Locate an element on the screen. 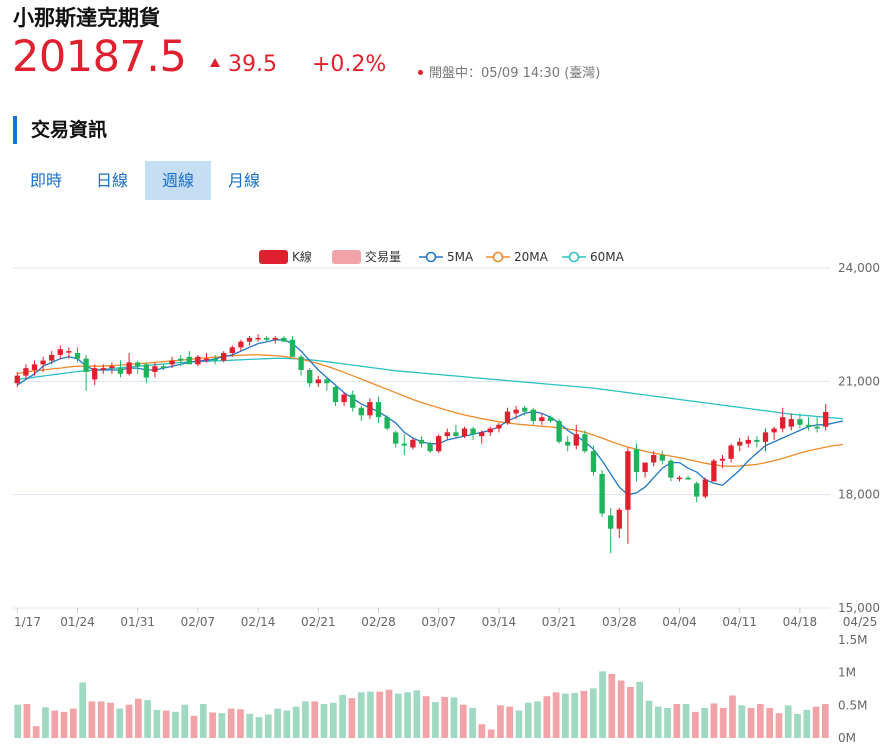 The image size is (895, 747). price-change-value: 39.5 is located at coordinates (252, 64).